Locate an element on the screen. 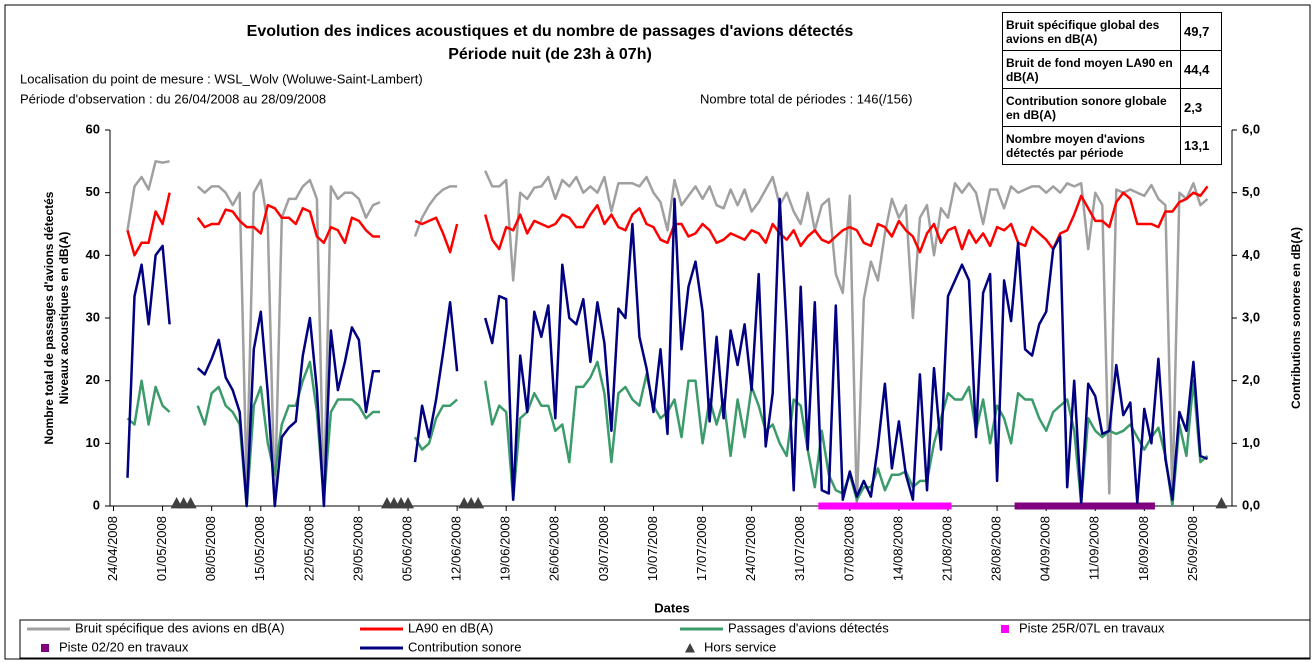 Image resolution: width=1316 pixels, height=663 pixels. legend-label: Contribution sonore is located at coordinates (464, 646).